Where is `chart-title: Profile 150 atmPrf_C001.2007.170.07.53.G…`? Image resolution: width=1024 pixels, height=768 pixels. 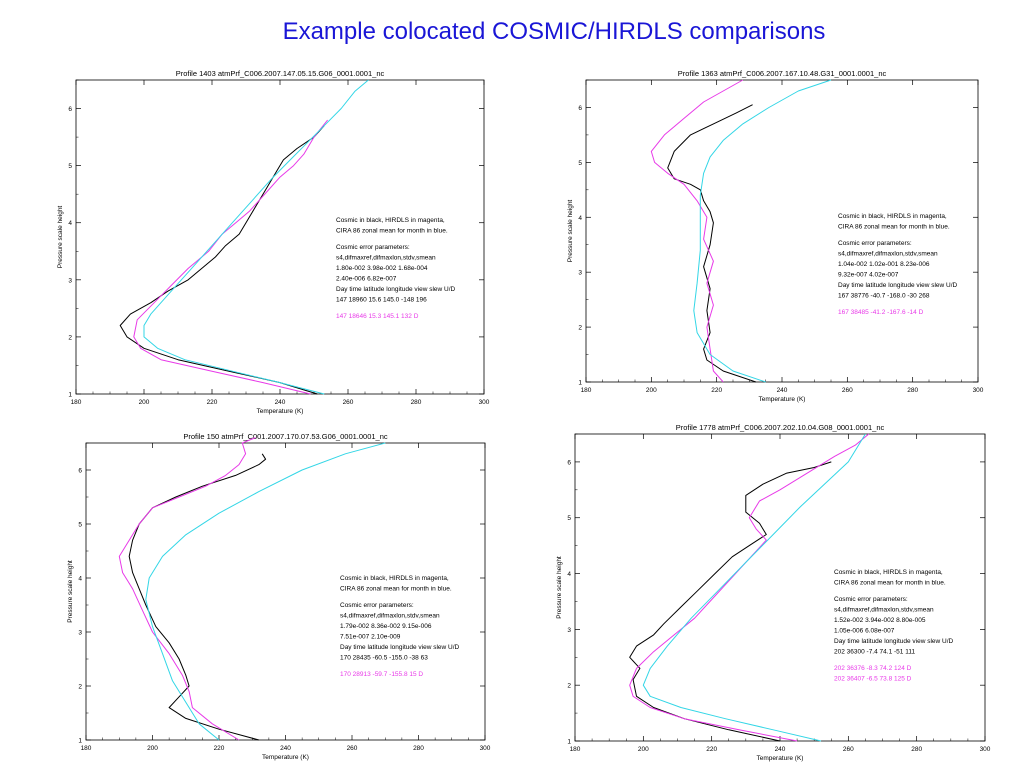 chart-title: Profile 150 atmPrf_C001.2007.170.07.53.G… is located at coordinates (285, 436).